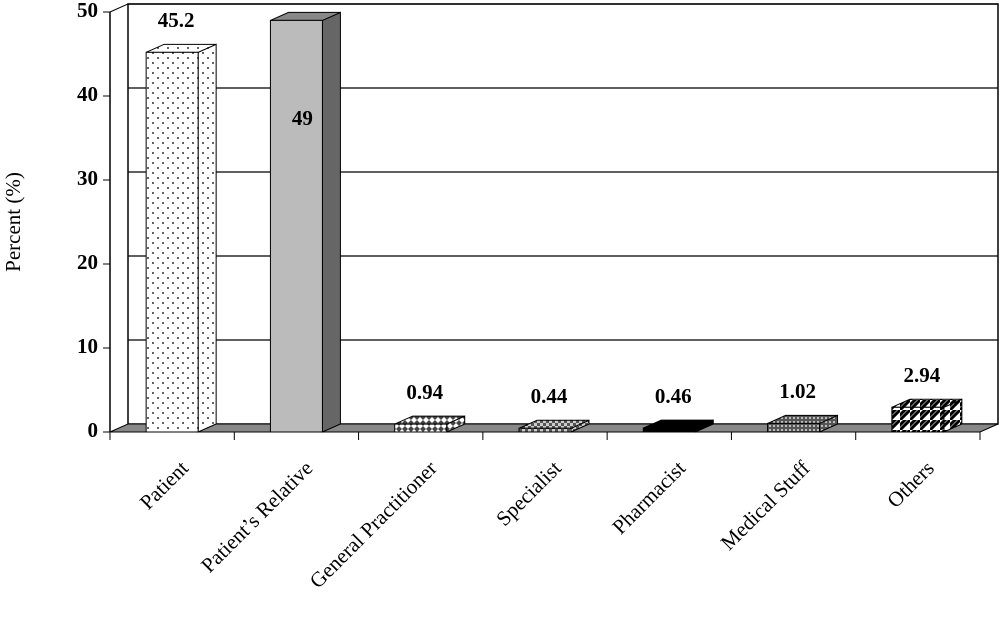 The width and height of the screenshot is (1000, 629). What do you see at coordinates (176, 20) in the screenshot?
I see `value-label: 45.2` at bounding box center [176, 20].